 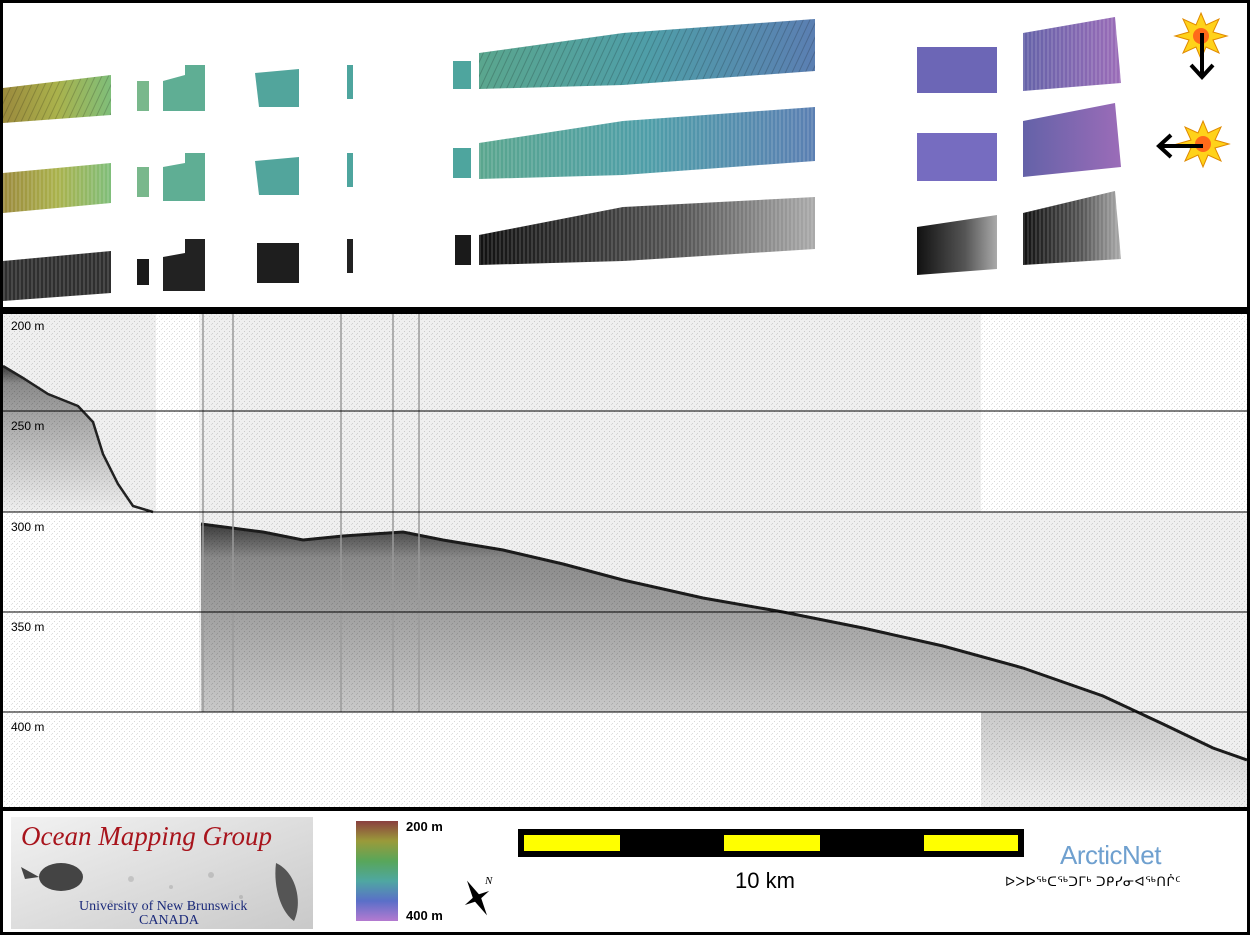 I want to click on depth-label: 350 m, so click(x=28, y=627).